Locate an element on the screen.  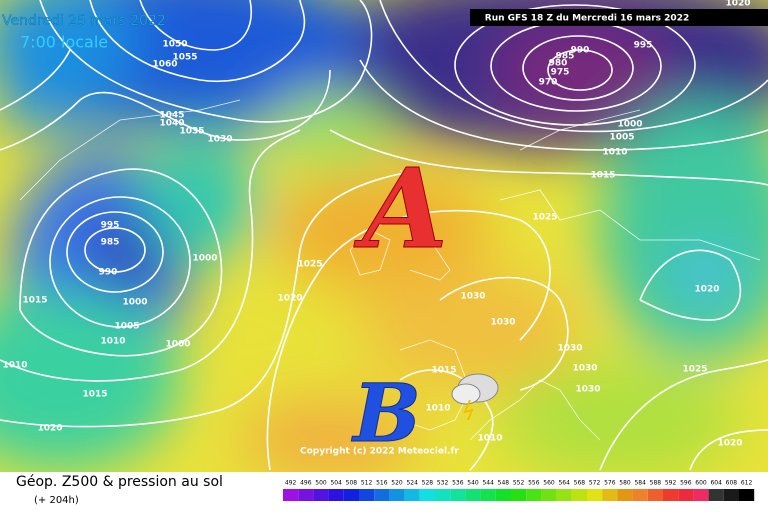
colorbar-label: 524 is located at coordinates (412, 483).